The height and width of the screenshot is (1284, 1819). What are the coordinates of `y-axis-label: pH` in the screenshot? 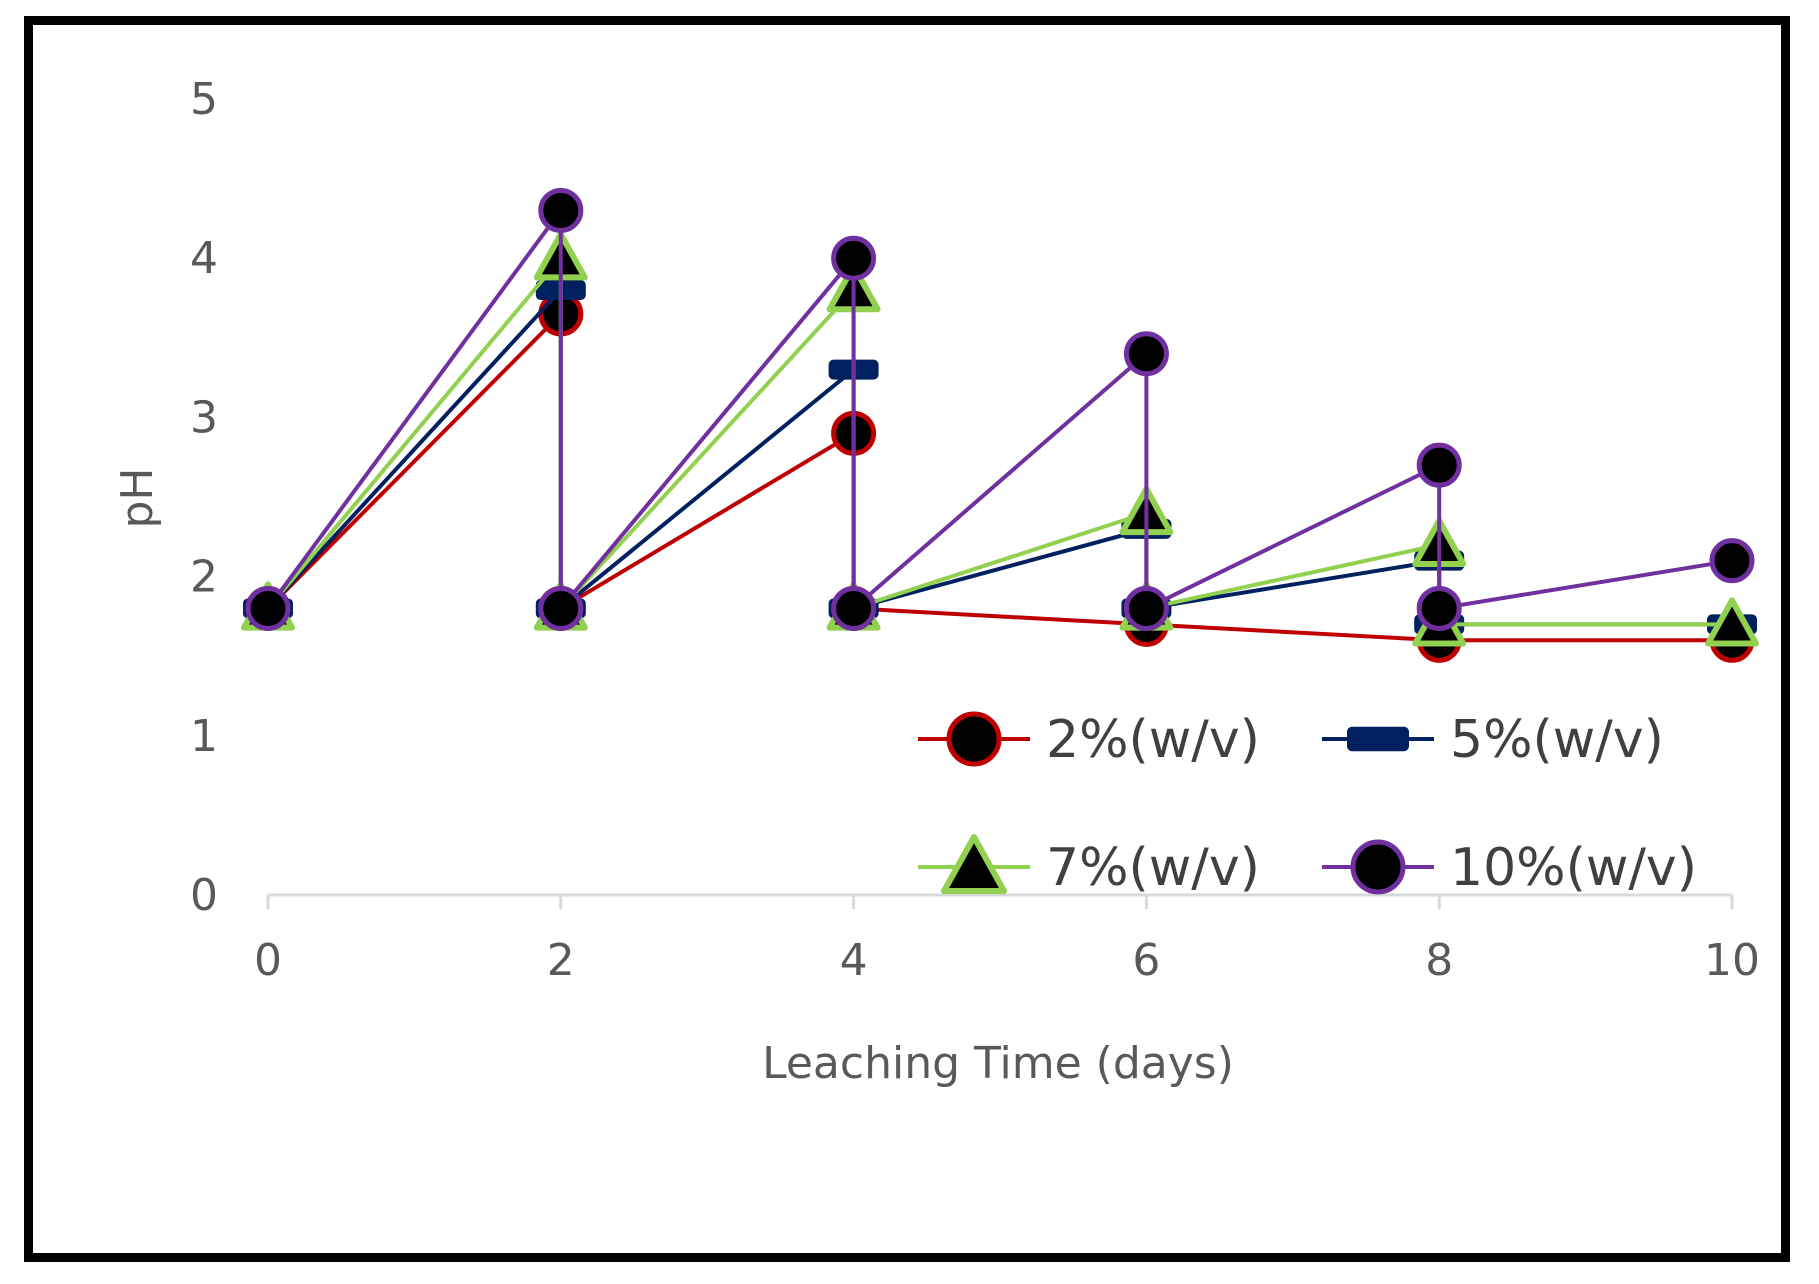 It's located at (137, 497).